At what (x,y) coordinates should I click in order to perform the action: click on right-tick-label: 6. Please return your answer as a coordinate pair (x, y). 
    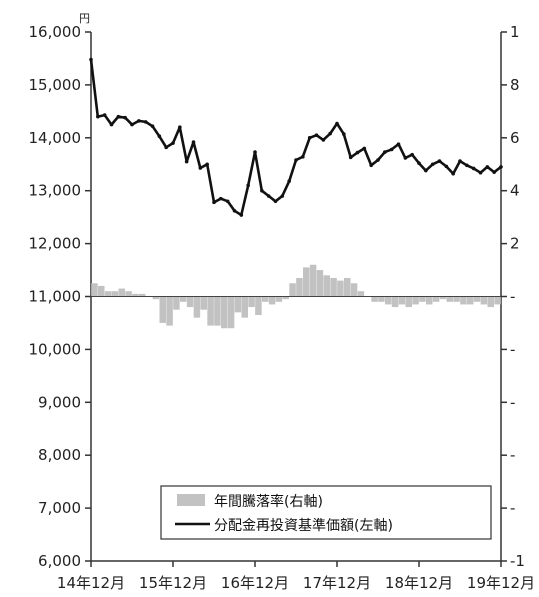
    Looking at the image, I should click on (515, 138).